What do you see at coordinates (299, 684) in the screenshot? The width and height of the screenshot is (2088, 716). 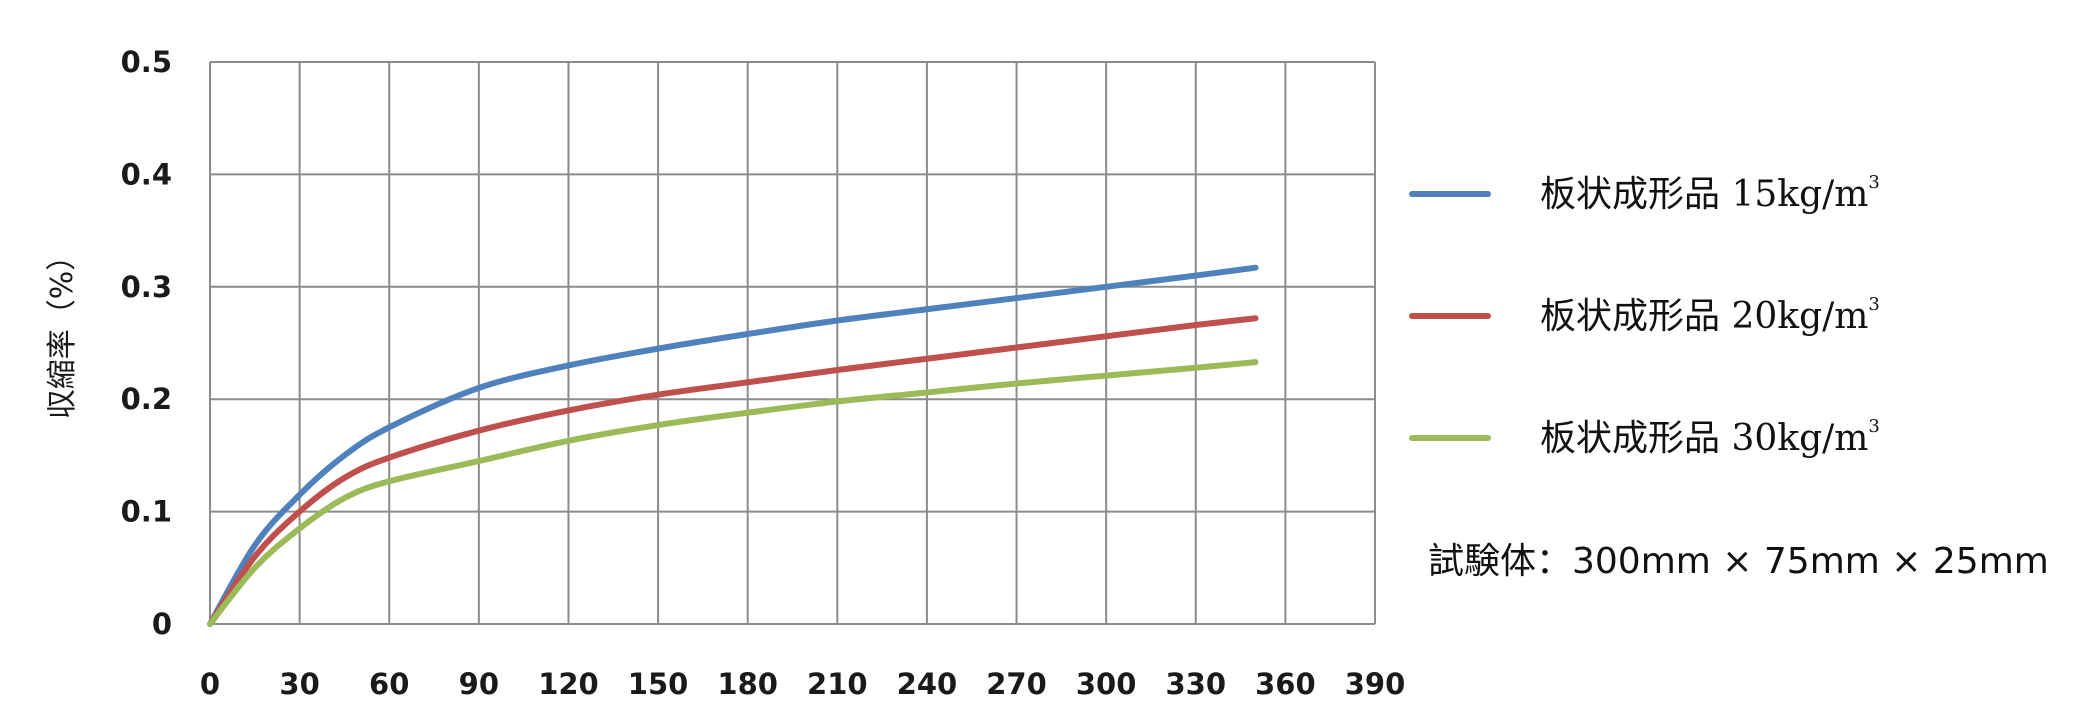 I see `x-tick-label: 30` at bounding box center [299, 684].